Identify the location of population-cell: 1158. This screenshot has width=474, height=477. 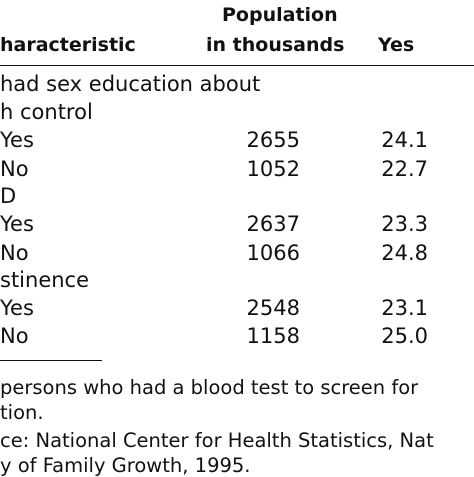
(273, 336).